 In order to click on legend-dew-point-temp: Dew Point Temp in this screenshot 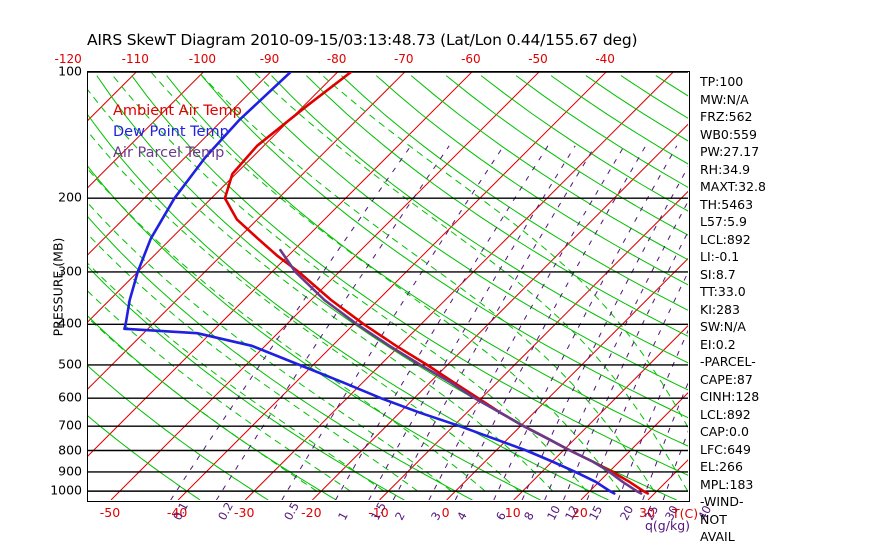, I will do `click(171, 132)`.